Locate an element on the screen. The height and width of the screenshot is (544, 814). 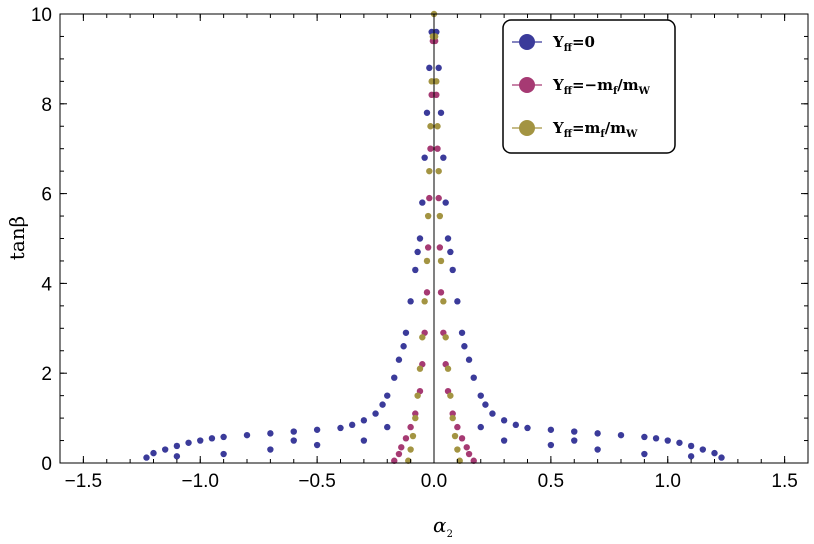
x-tick-label: −1.5 is located at coordinates (84, 481).